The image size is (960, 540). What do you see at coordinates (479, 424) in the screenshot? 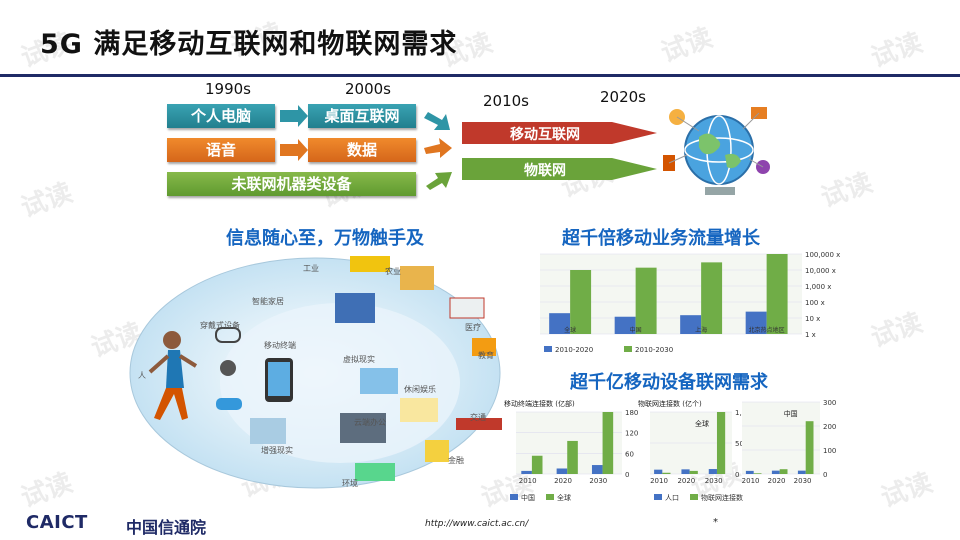
I see `transport-icon` at bounding box center [479, 424].